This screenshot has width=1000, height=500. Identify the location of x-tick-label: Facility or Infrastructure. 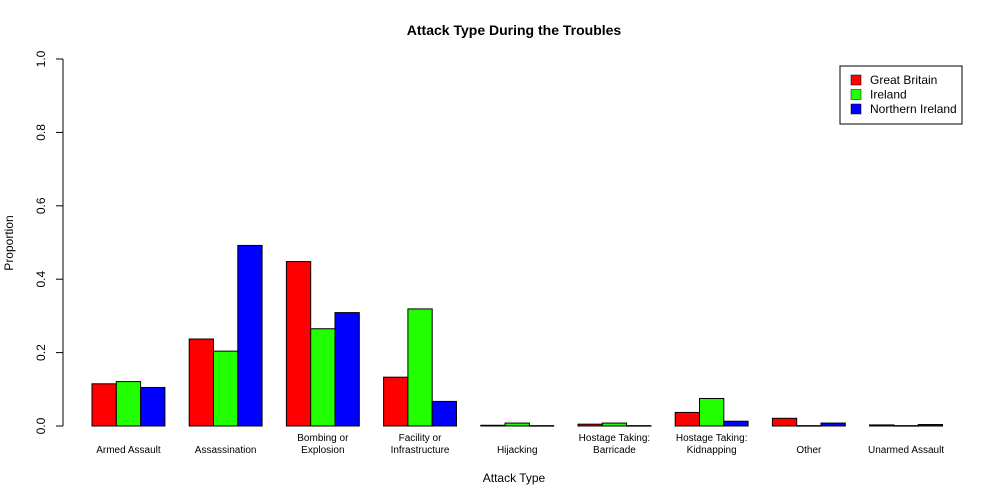
(420, 444).